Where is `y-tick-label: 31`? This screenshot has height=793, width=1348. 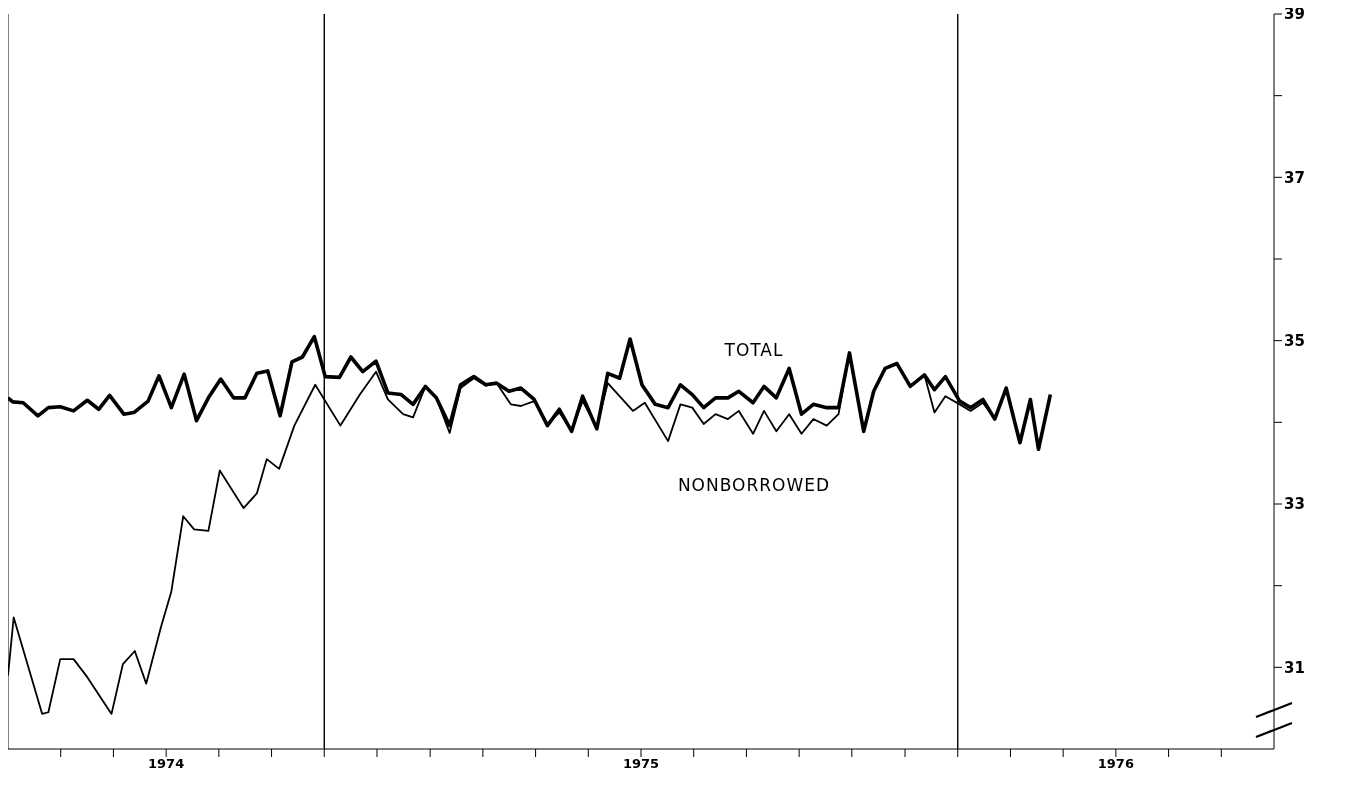
y-tick-label: 31 is located at coordinates (1294, 667).